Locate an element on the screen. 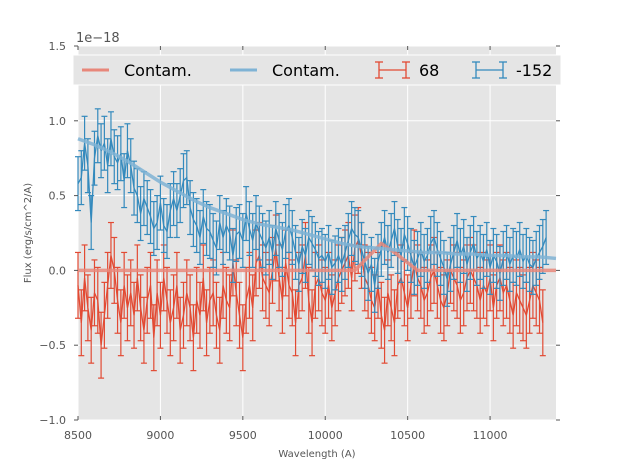 The image size is (617, 467). y-tick-label: 1.0 is located at coordinates (58, 121).